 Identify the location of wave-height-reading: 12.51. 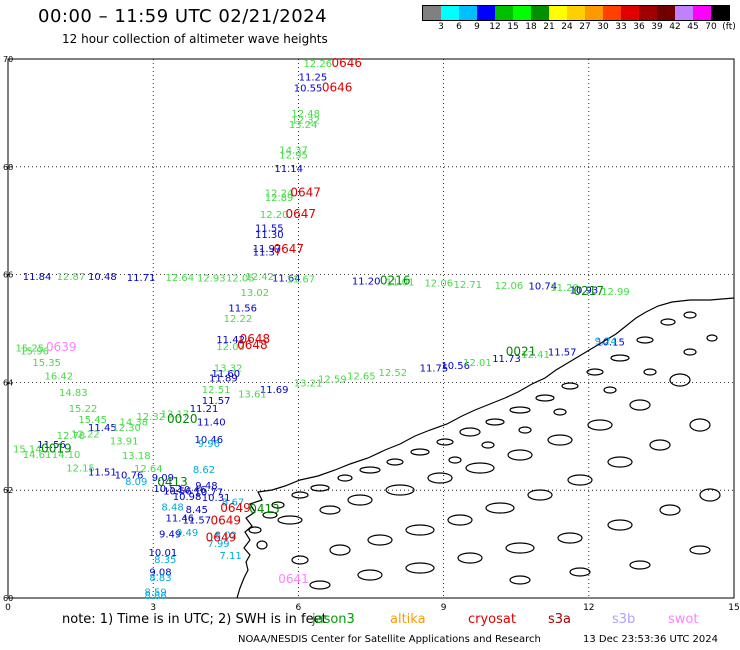
(216, 390).